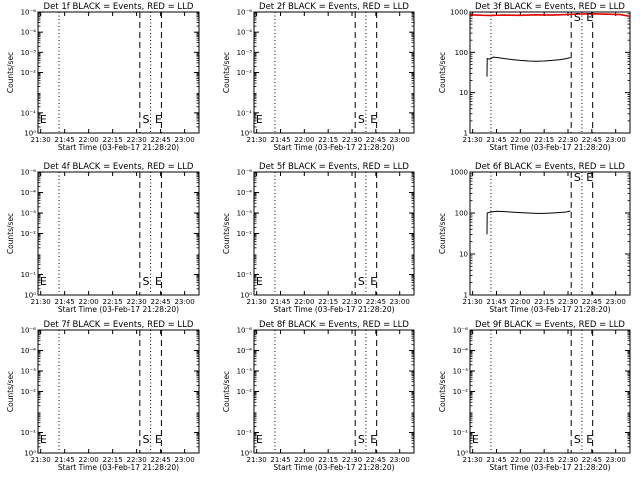  What do you see at coordinates (550, 325) in the screenshot?
I see `panel-title: Det 9f BLACK = Events, RED = LLD` at bounding box center [550, 325].